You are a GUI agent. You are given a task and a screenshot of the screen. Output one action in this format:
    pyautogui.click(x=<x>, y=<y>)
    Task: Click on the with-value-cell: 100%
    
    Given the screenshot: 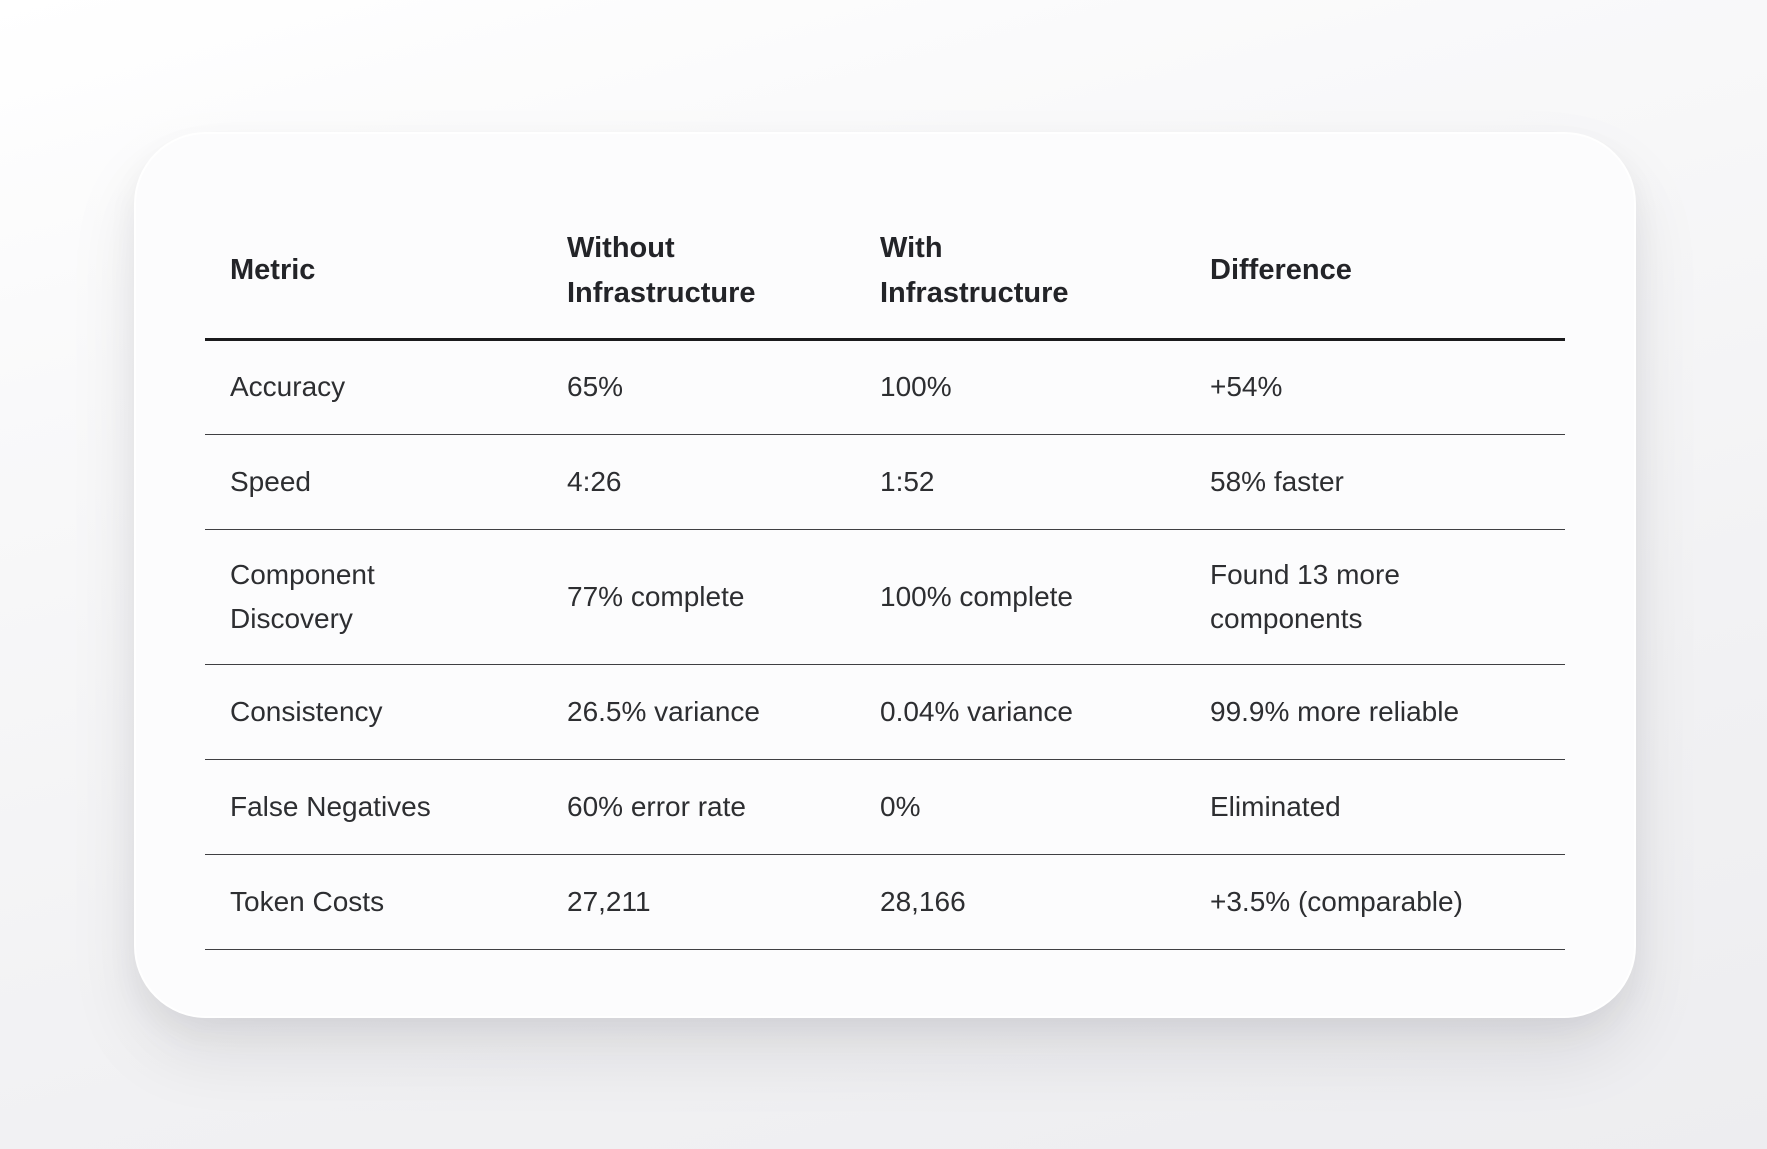 What is the action you would take?
    pyautogui.click(x=1020, y=387)
    